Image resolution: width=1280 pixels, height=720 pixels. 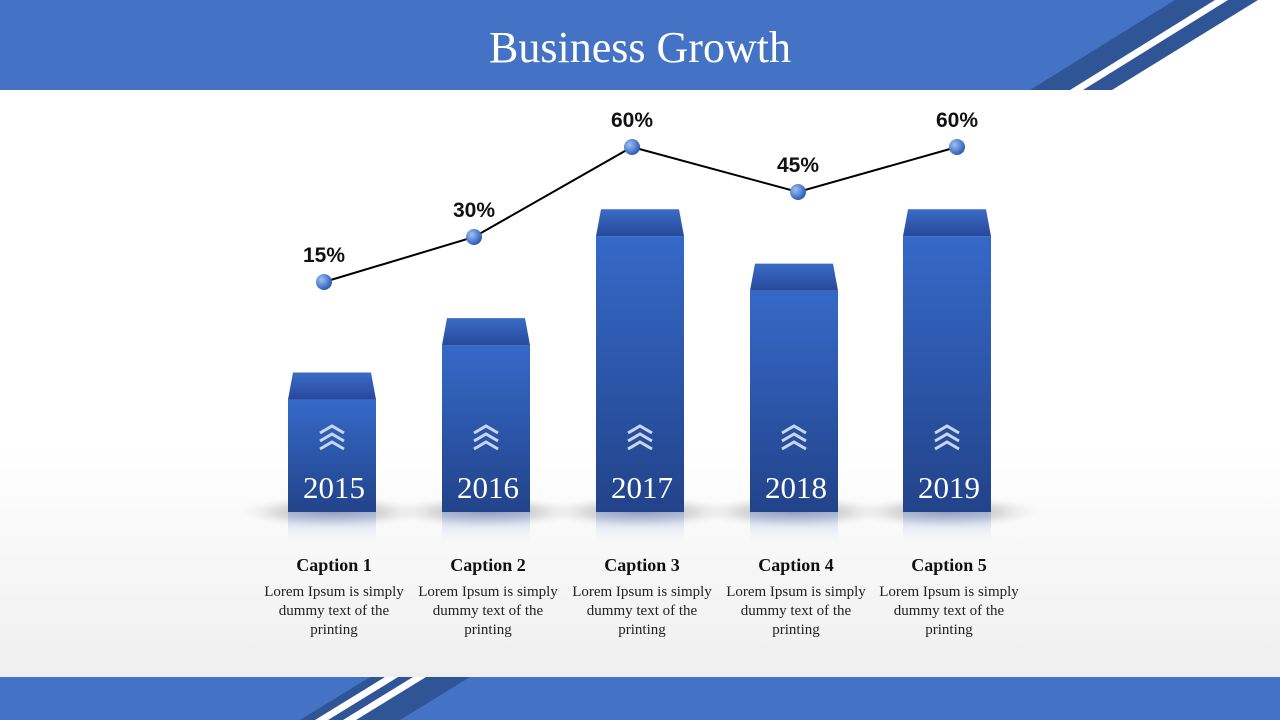 What do you see at coordinates (796, 565) in the screenshot?
I see `caption-title: Caption 4` at bounding box center [796, 565].